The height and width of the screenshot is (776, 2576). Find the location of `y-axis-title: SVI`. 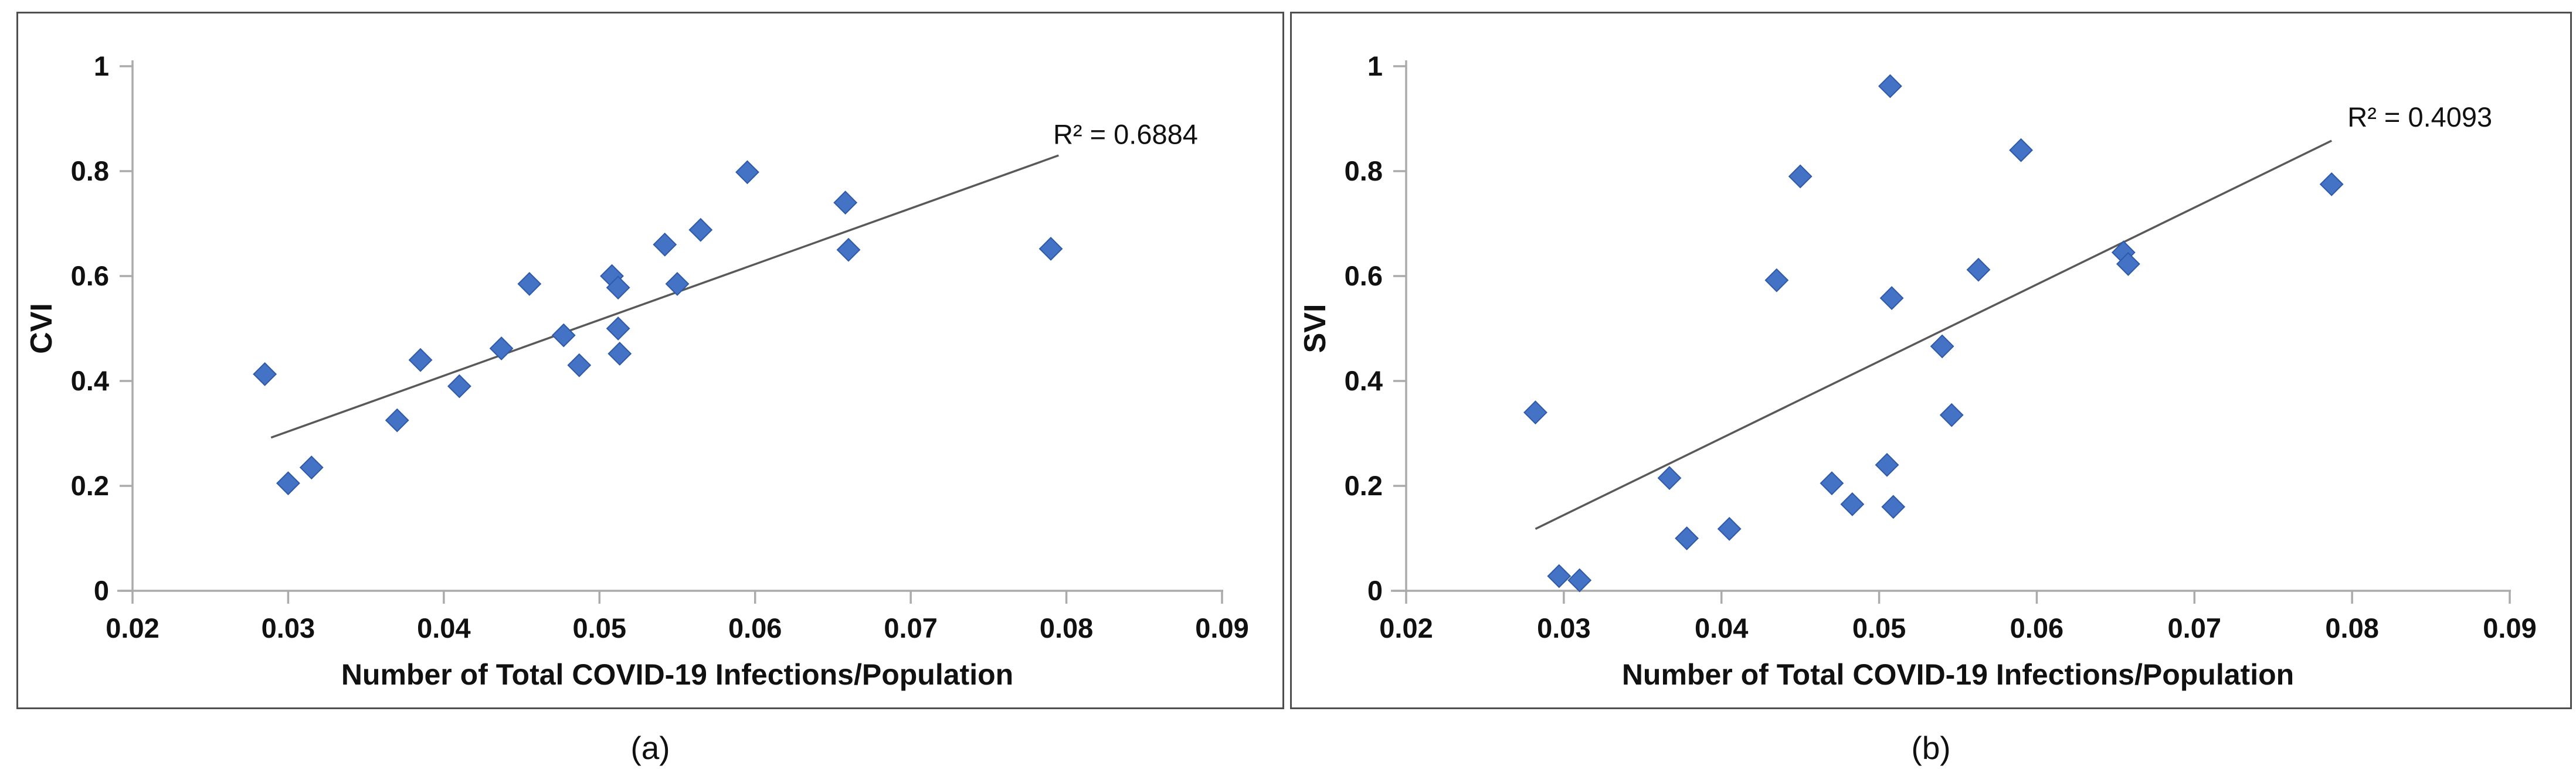

y-axis-title: SVI is located at coordinates (1315, 328).